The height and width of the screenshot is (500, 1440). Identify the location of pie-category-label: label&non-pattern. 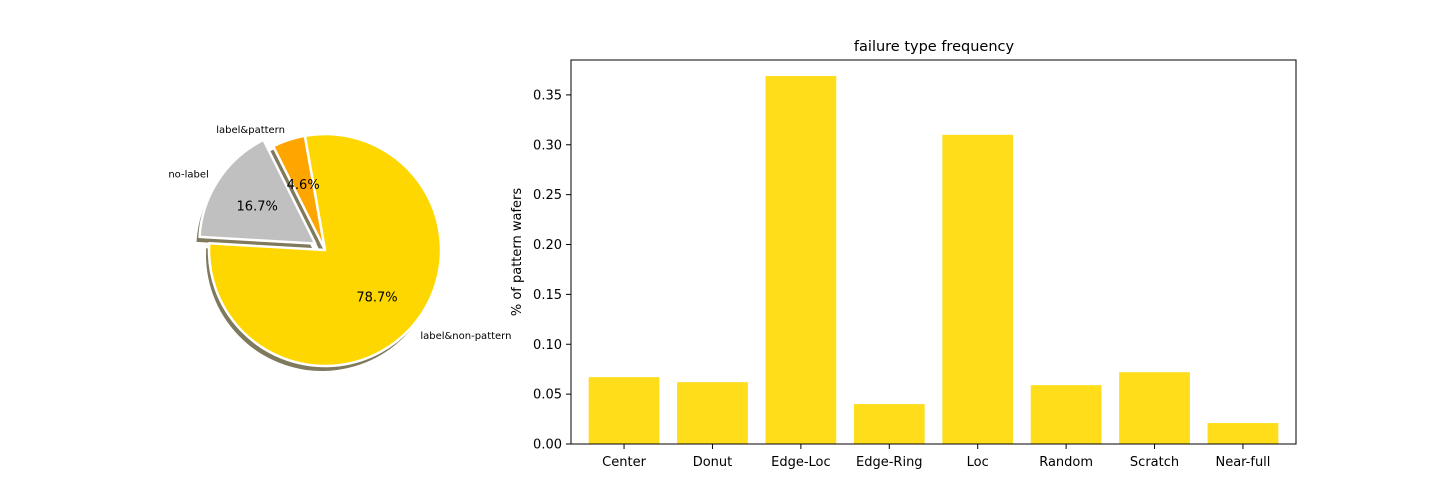
(465, 336).